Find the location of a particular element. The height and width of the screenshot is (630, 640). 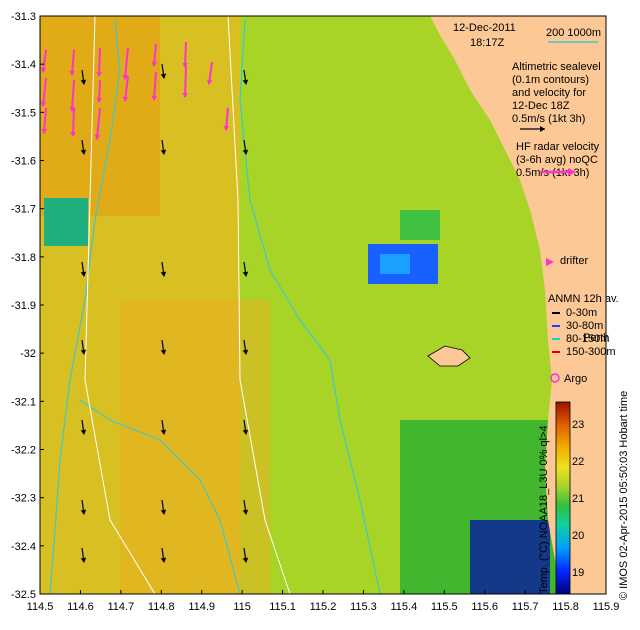

rottnest-island is located at coordinates (449, 356).